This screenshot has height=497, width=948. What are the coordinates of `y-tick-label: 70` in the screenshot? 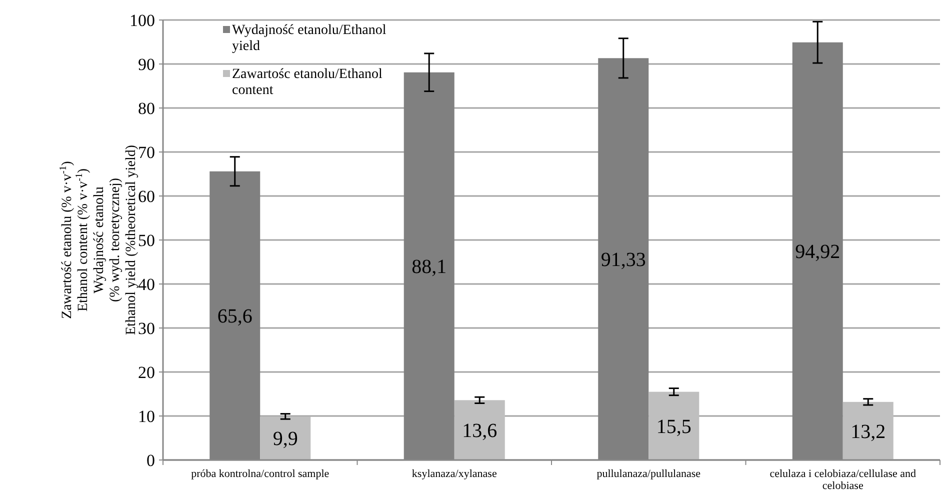 It's located at (146, 152).